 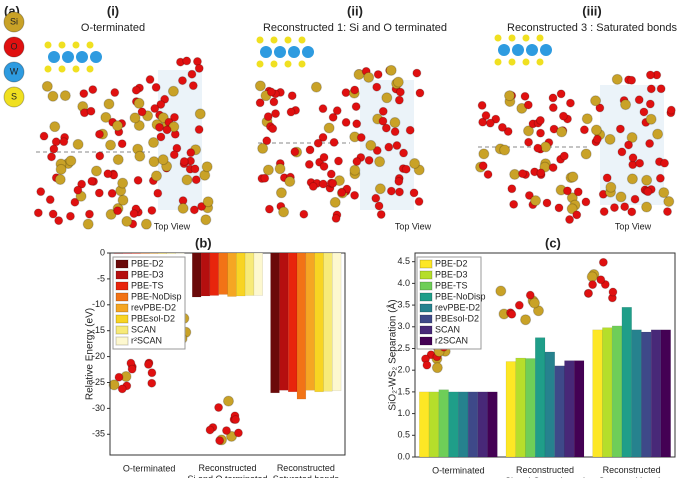 What do you see at coordinates (156, 296) in the screenshot?
I see `legend-label: PBE-NoDisp` at bounding box center [156, 296].